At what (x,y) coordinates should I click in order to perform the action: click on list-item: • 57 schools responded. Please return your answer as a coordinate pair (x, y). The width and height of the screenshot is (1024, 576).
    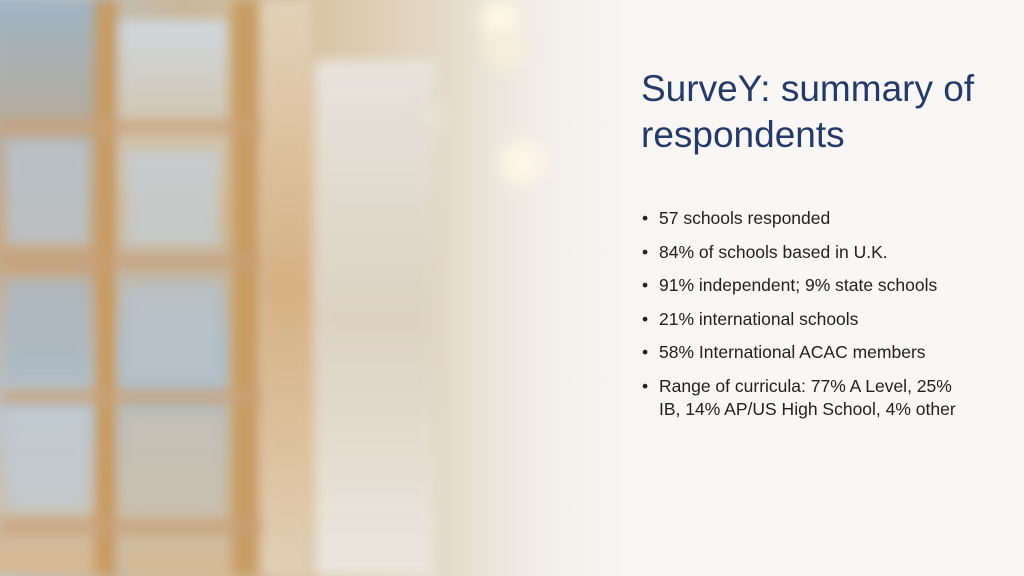
    Looking at the image, I should click on (801, 218).